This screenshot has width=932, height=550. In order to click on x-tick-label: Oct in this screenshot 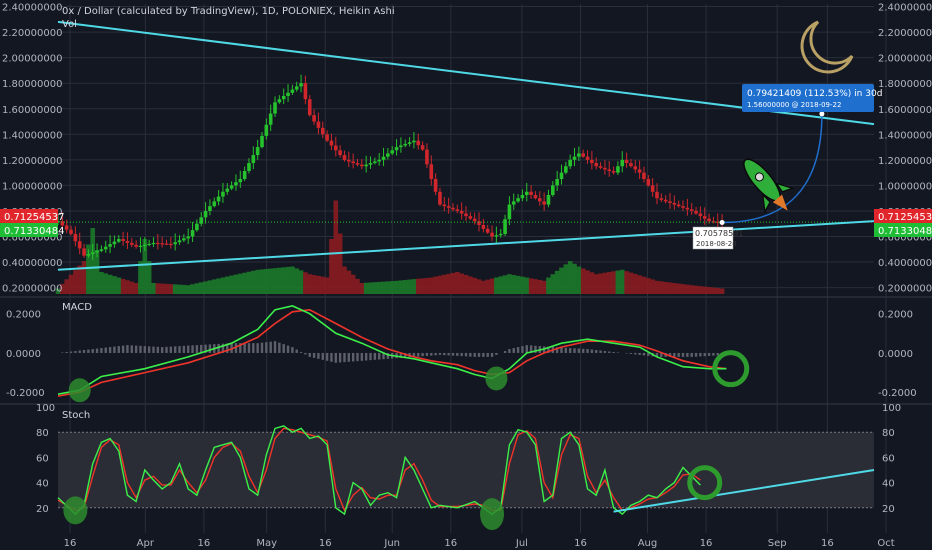, I will do `click(885, 543)`.